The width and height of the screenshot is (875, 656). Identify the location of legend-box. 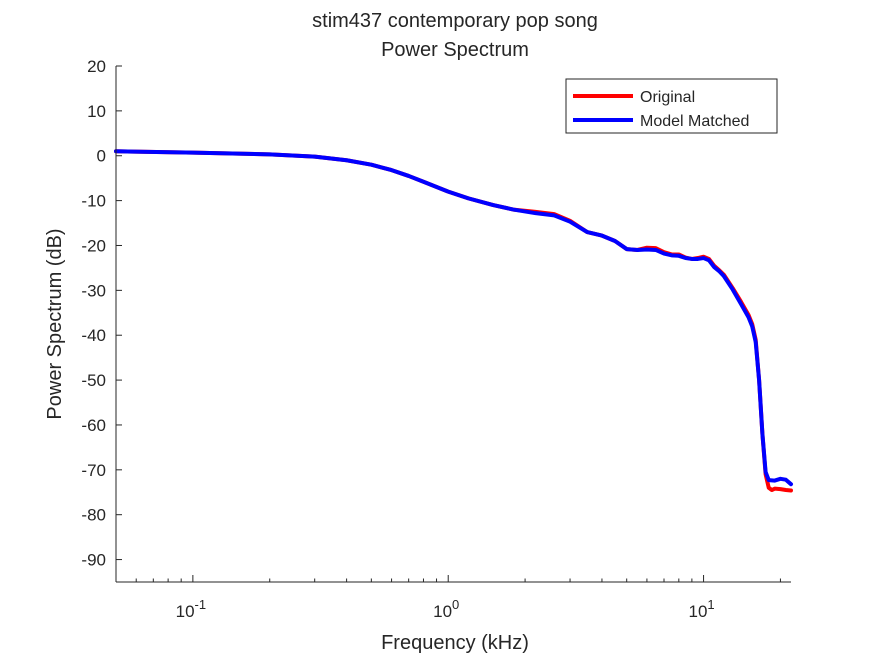
(671, 106).